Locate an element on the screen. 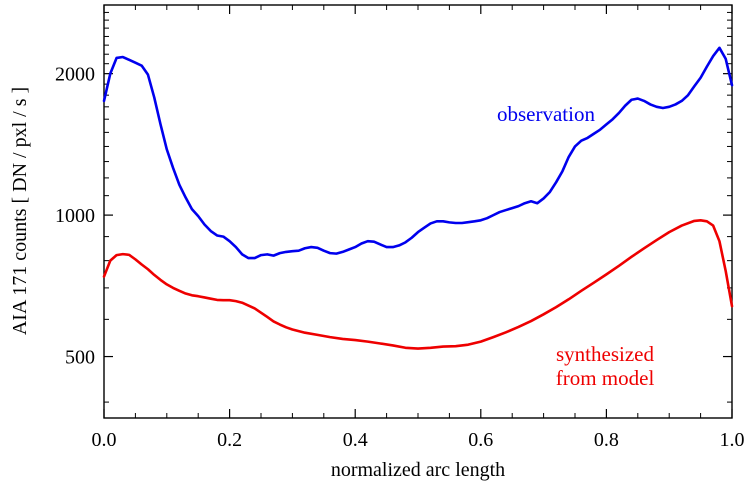 The image size is (748, 489). x-tick-label: 0.6 is located at coordinates (480, 440).